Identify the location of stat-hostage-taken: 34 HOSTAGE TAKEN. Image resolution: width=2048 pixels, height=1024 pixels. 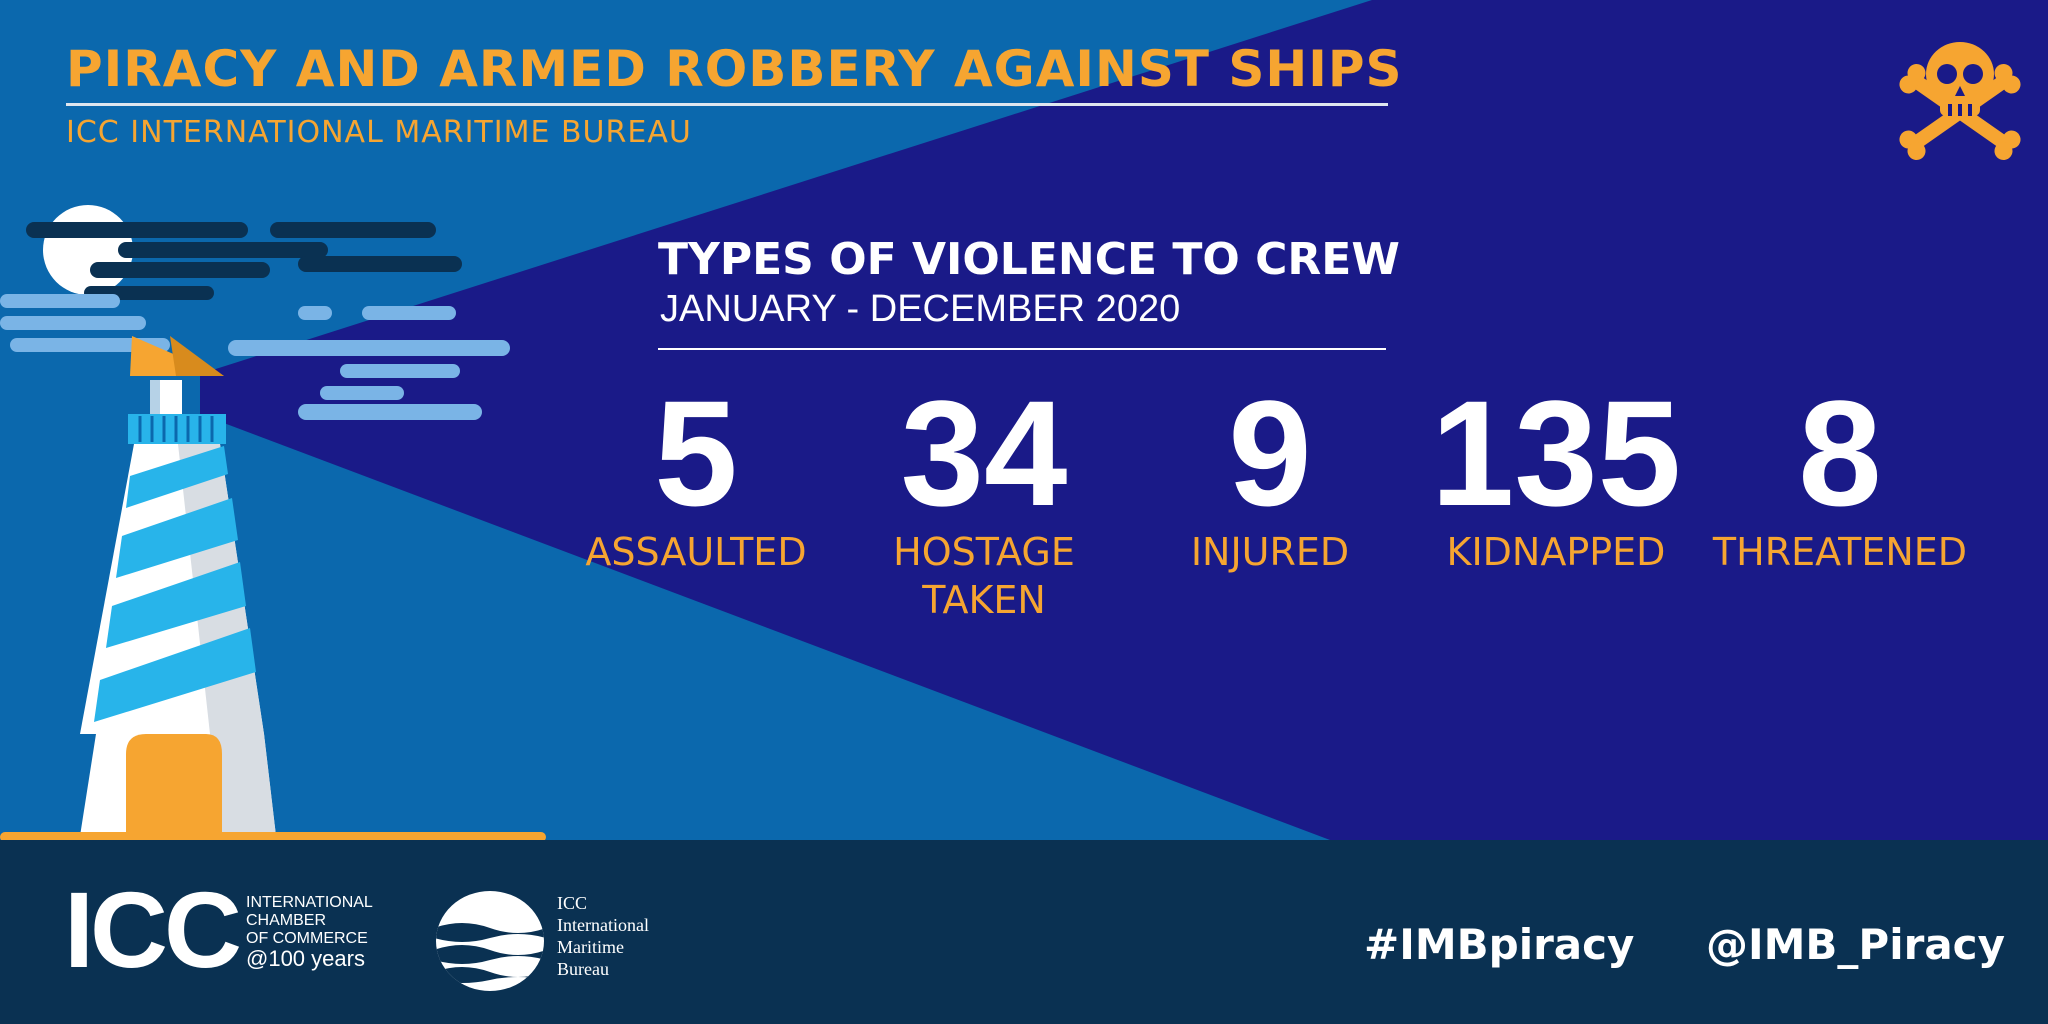
(984, 501).